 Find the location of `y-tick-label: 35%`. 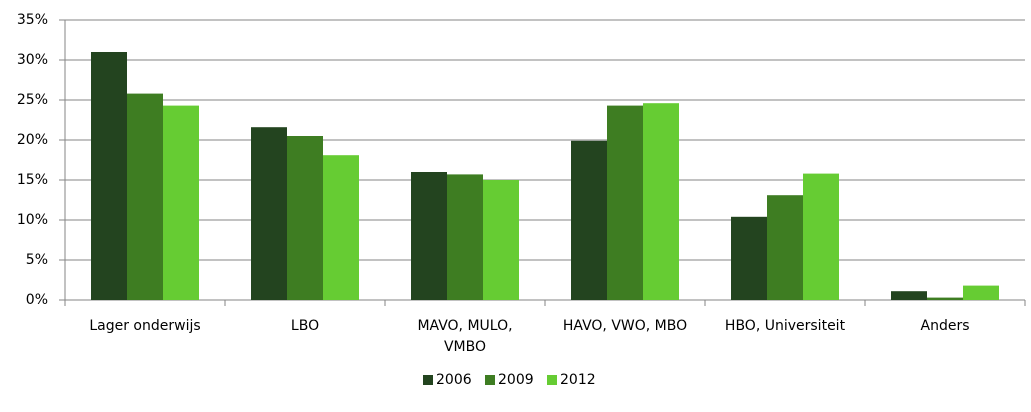

y-tick-label: 35% is located at coordinates (32, 20).